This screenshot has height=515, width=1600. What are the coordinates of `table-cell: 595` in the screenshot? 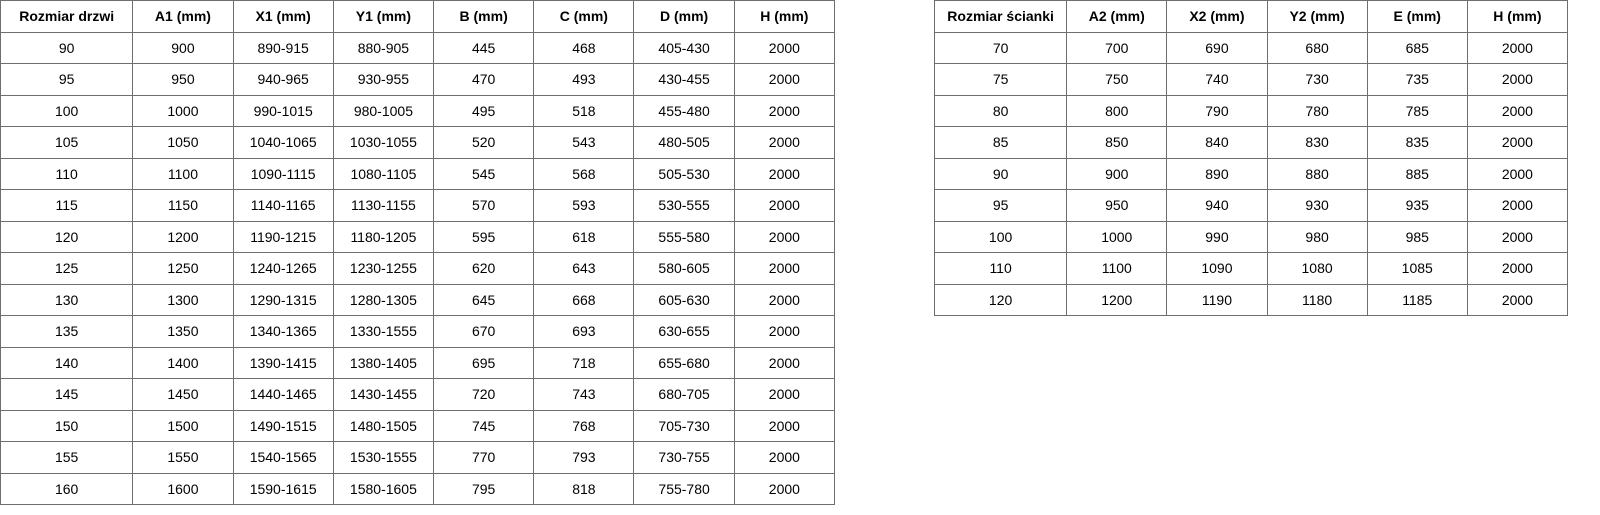 It's located at (484, 236).